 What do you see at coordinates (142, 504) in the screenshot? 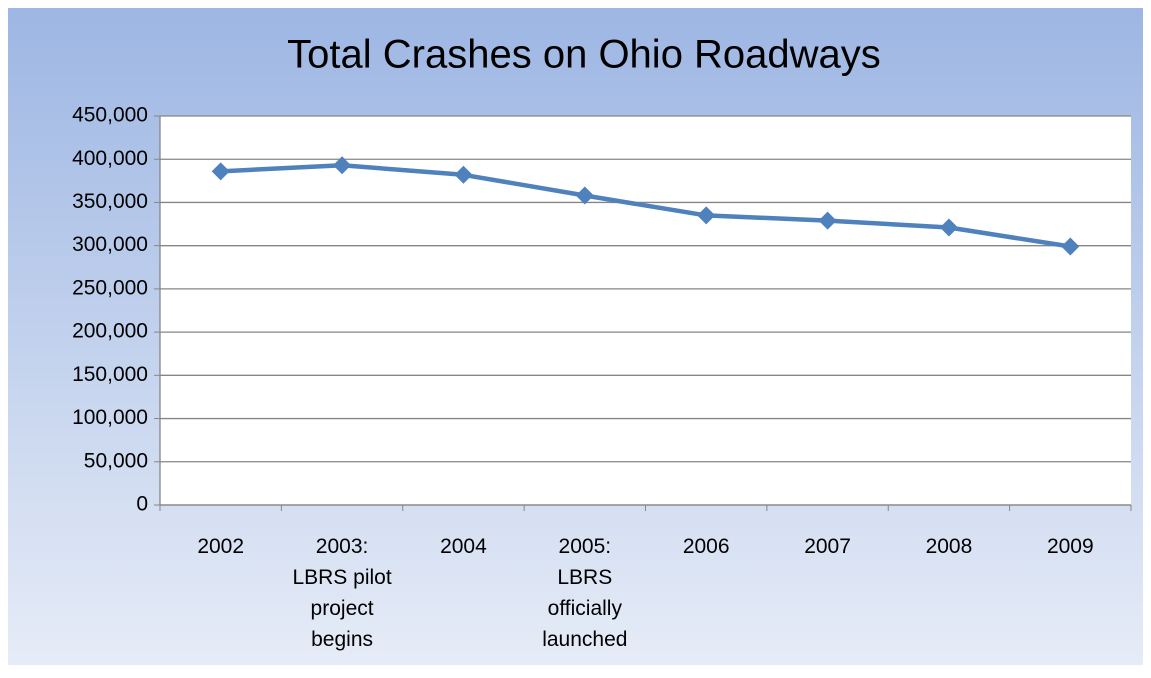
I see `y-tick-label: 0` at bounding box center [142, 504].